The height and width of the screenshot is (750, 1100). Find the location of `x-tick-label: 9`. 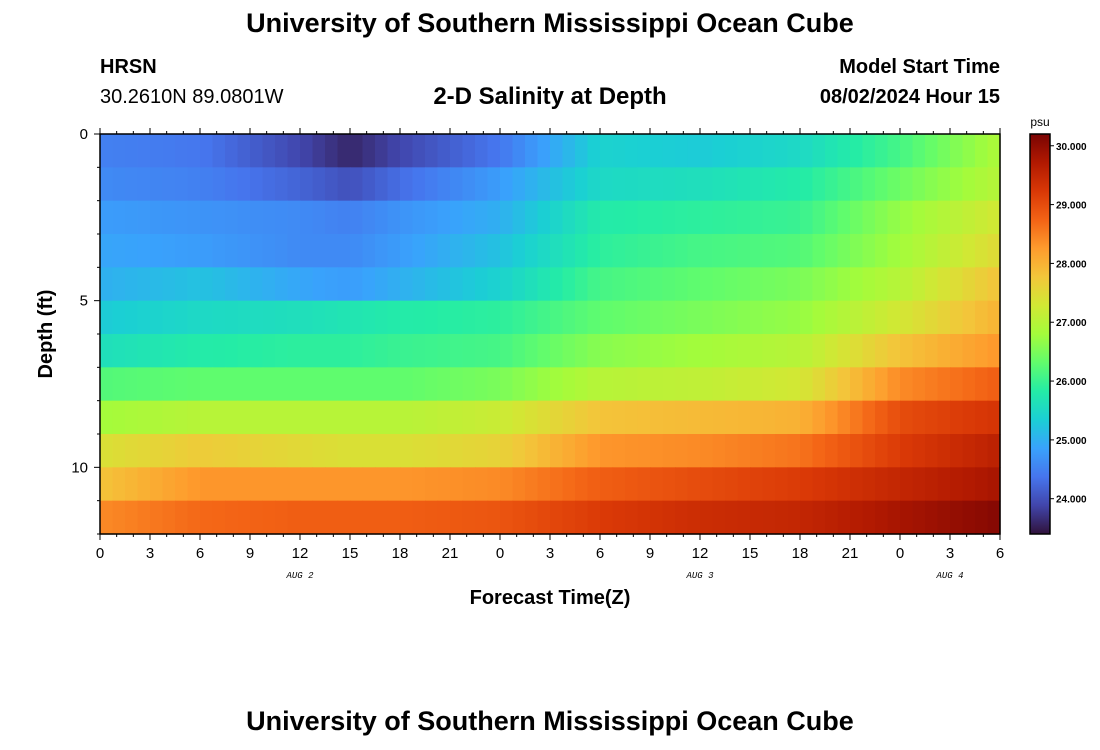

x-tick-label: 9 is located at coordinates (650, 553).